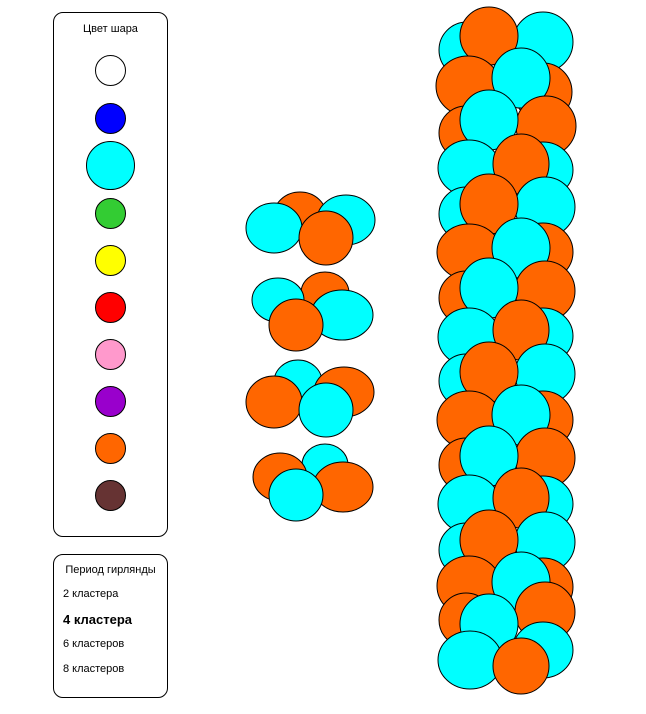 The image size is (646, 714). What do you see at coordinates (110, 401) in the screenshot?
I see `swatch-purple` at bounding box center [110, 401].